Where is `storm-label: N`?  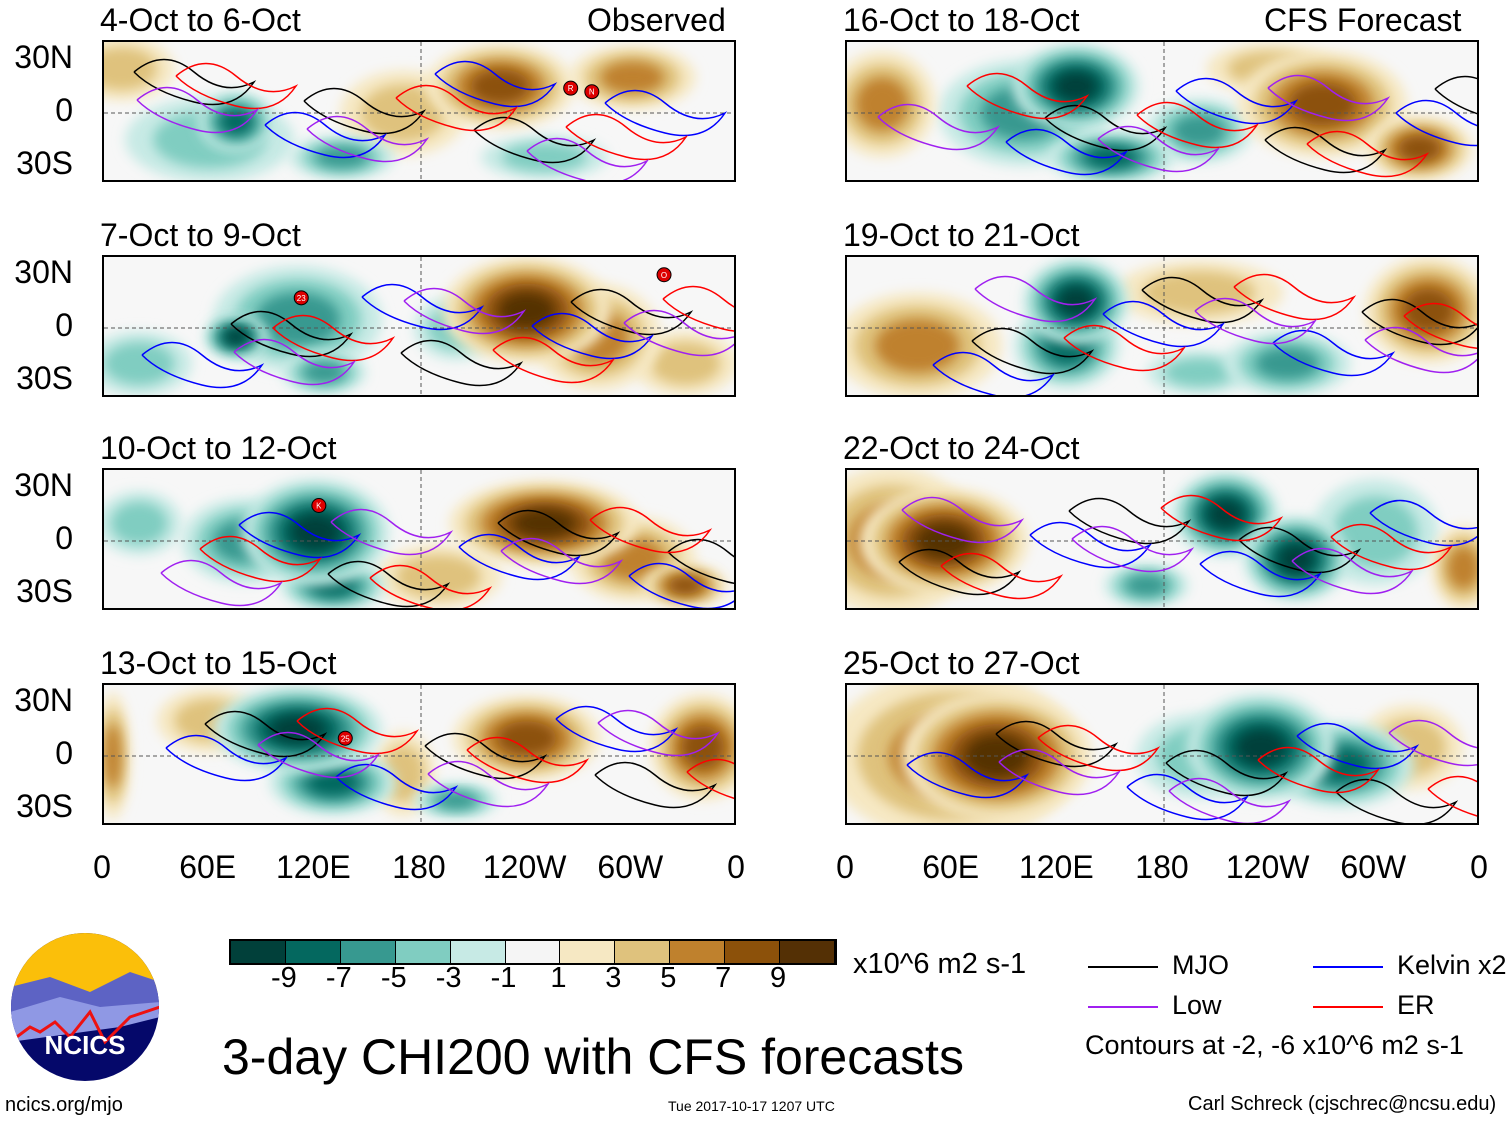 storm-label: N is located at coordinates (592, 92).